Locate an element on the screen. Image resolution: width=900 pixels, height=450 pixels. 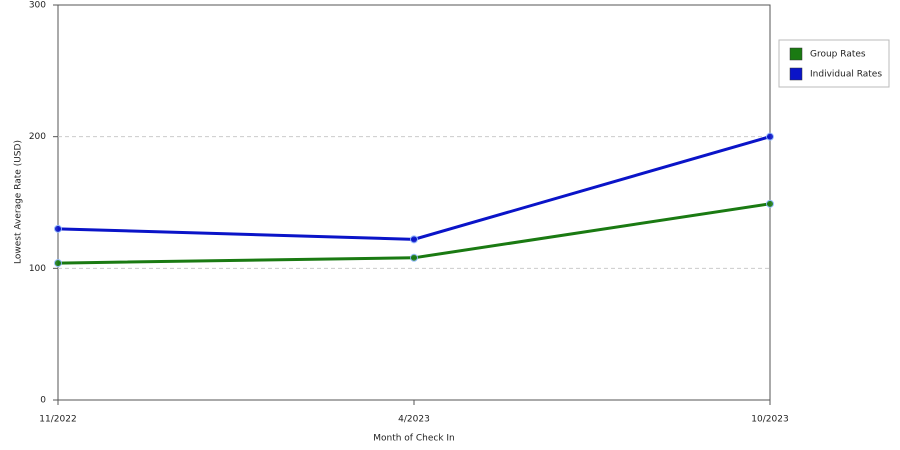
legend-label: Group Rates is located at coordinates (838, 55).